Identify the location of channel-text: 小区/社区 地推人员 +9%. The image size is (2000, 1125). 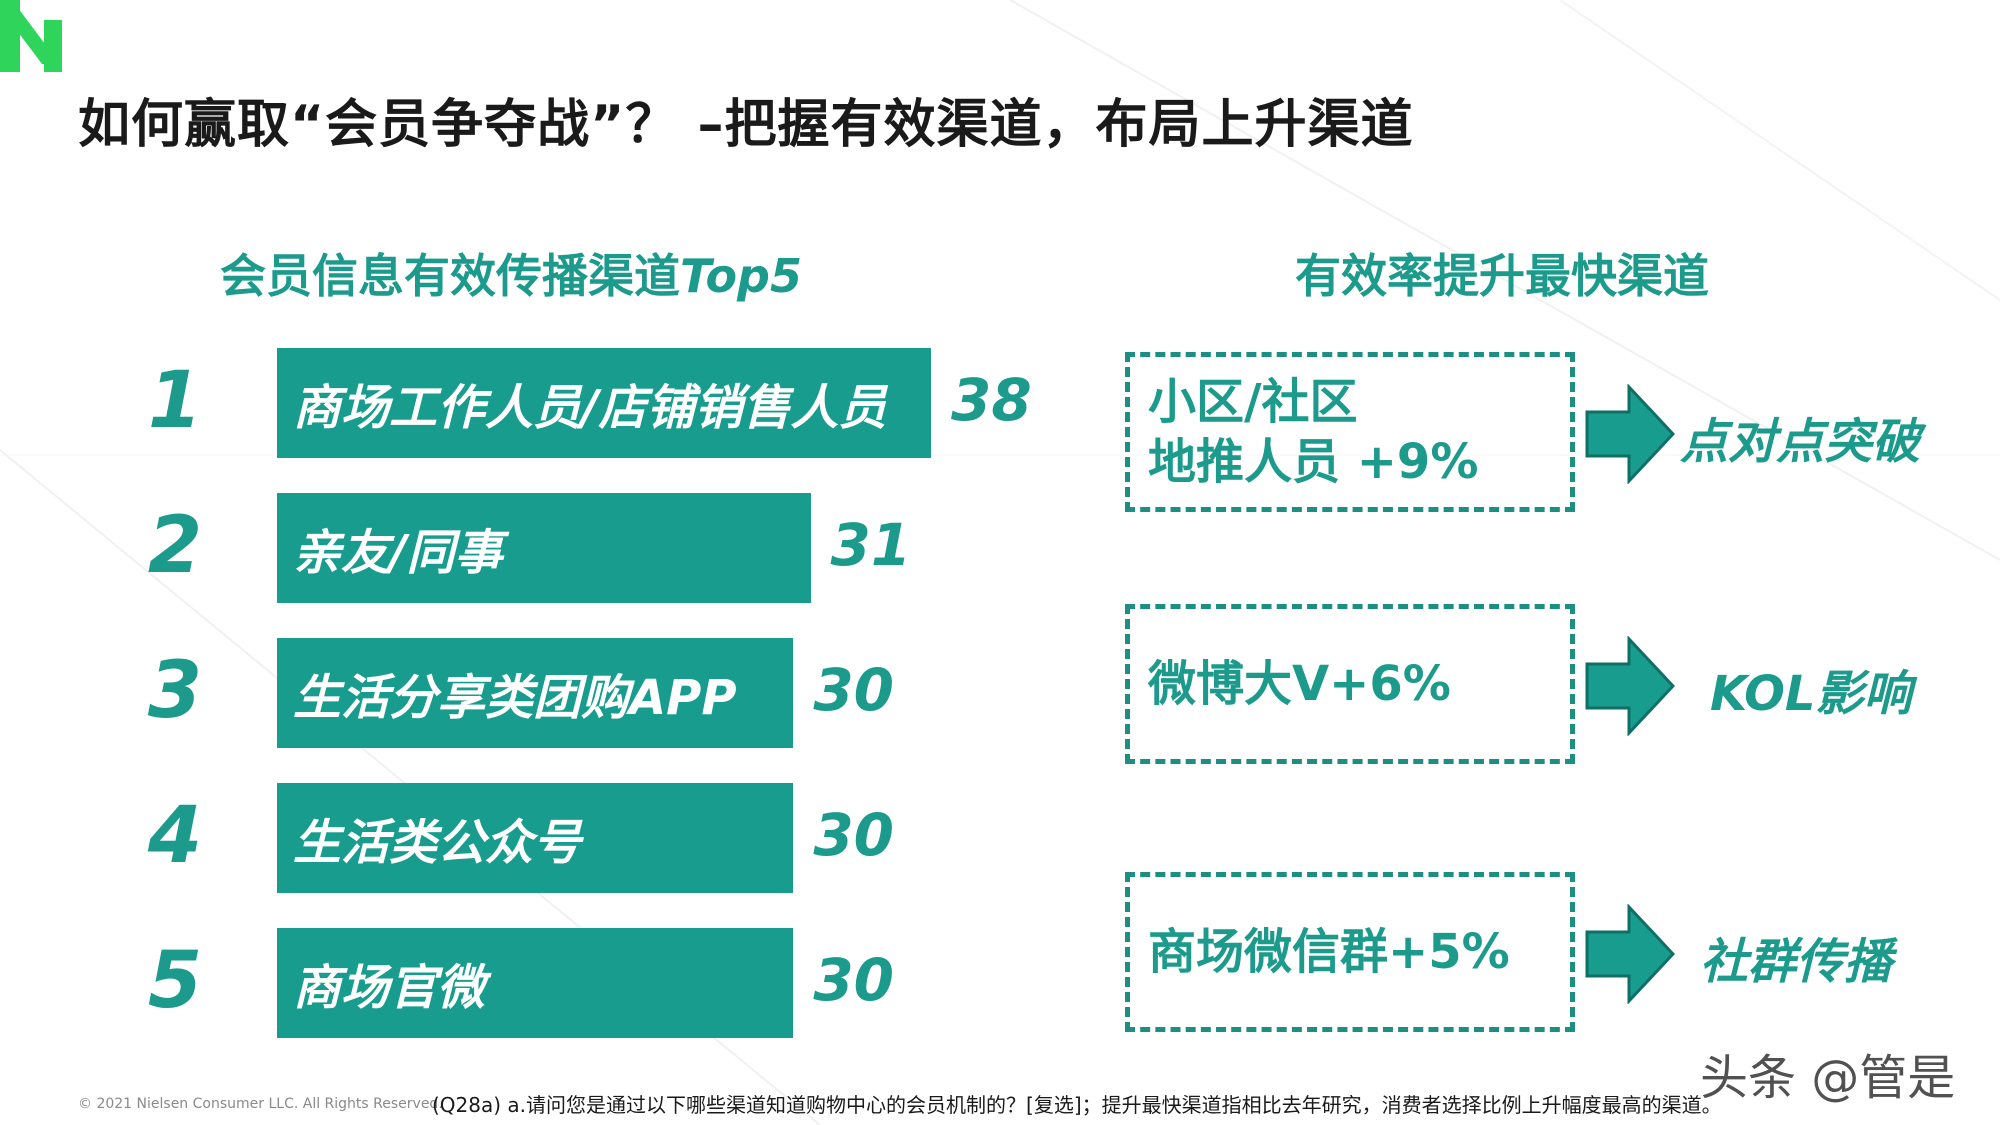
(1313, 432).